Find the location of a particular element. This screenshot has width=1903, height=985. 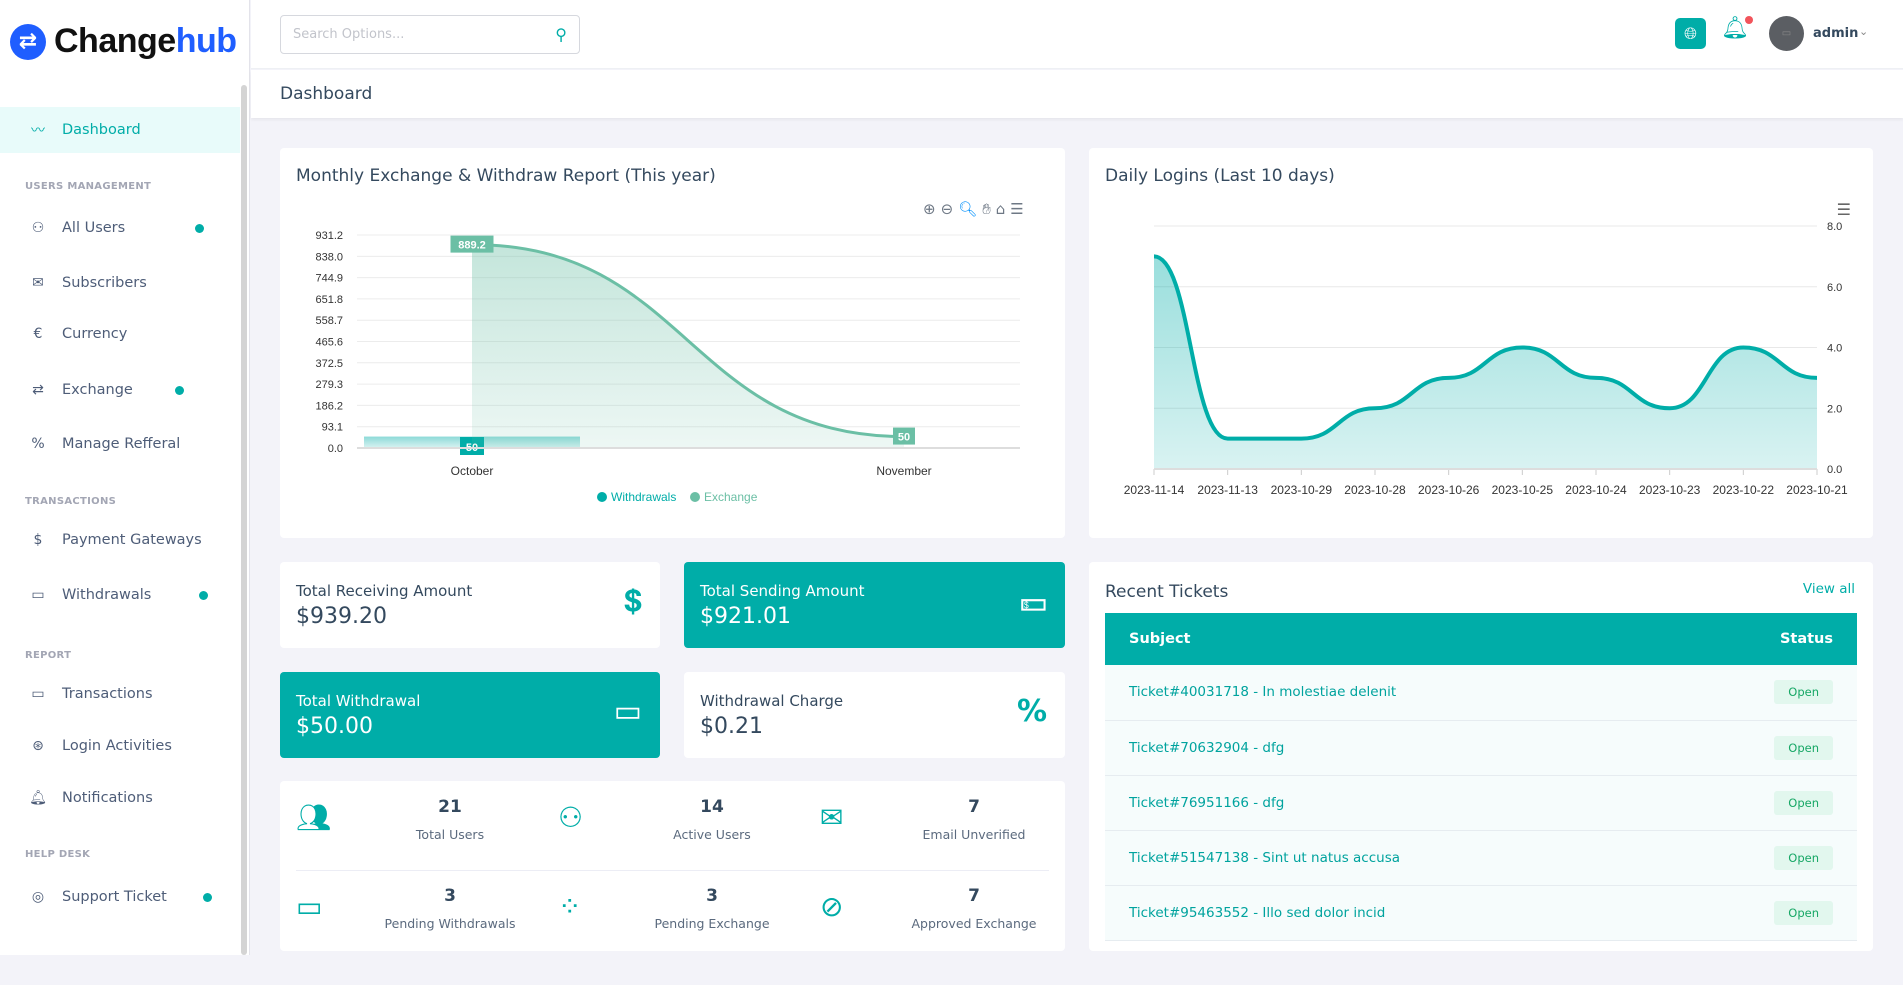

counter-label: Pending Withdrawals is located at coordinates (450, 923).